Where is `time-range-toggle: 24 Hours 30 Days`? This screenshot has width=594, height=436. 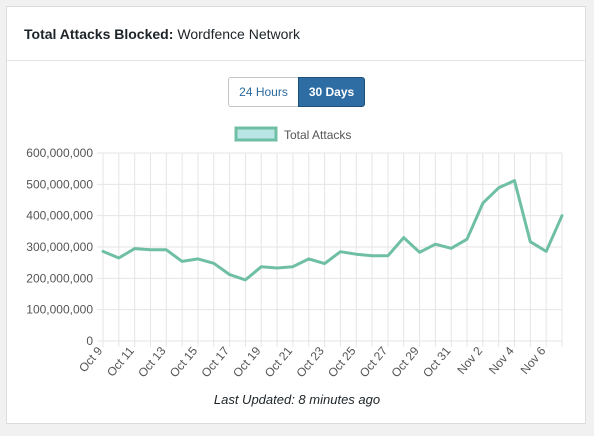 time-range-toggle: 24 Hours 30 Days is located at coordinates (296, 92).